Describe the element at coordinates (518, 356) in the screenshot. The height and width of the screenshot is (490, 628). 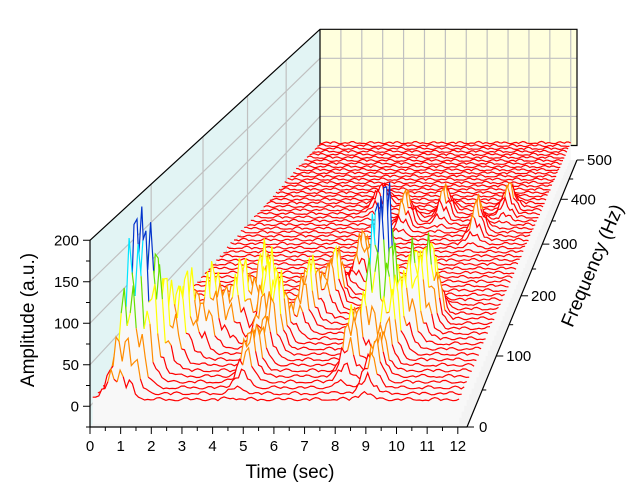
I see `z-tick-label: 100` at that location.